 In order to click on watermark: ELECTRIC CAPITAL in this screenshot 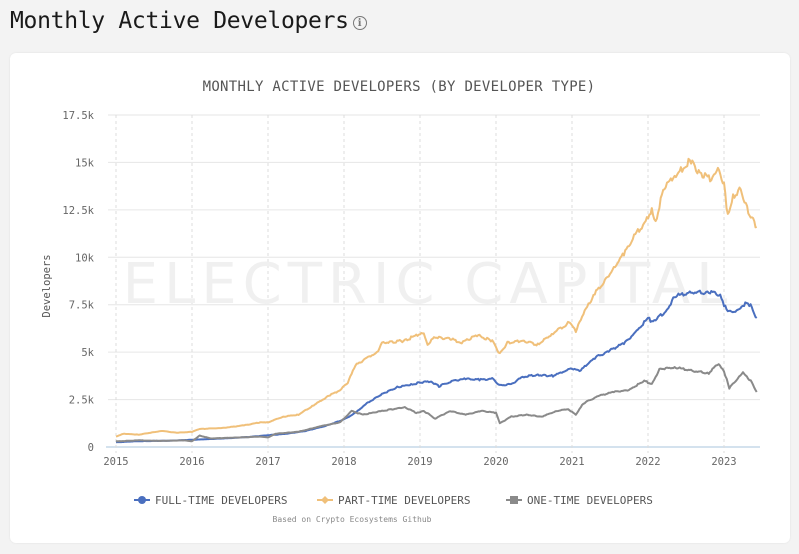, I will do `click(428, 284)`.